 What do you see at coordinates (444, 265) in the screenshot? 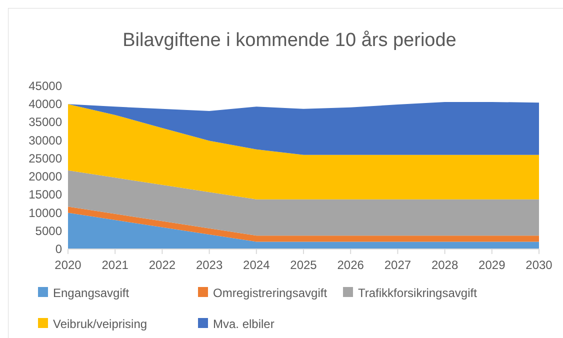
I see `x-tick-label: 2028` at bounding box center [444, 265].